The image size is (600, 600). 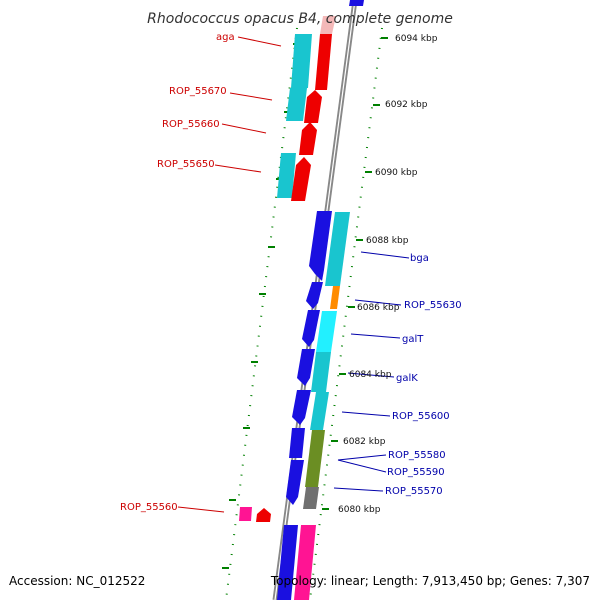 I want to click on outer-scale-track-right, so click(x=346, y=313).